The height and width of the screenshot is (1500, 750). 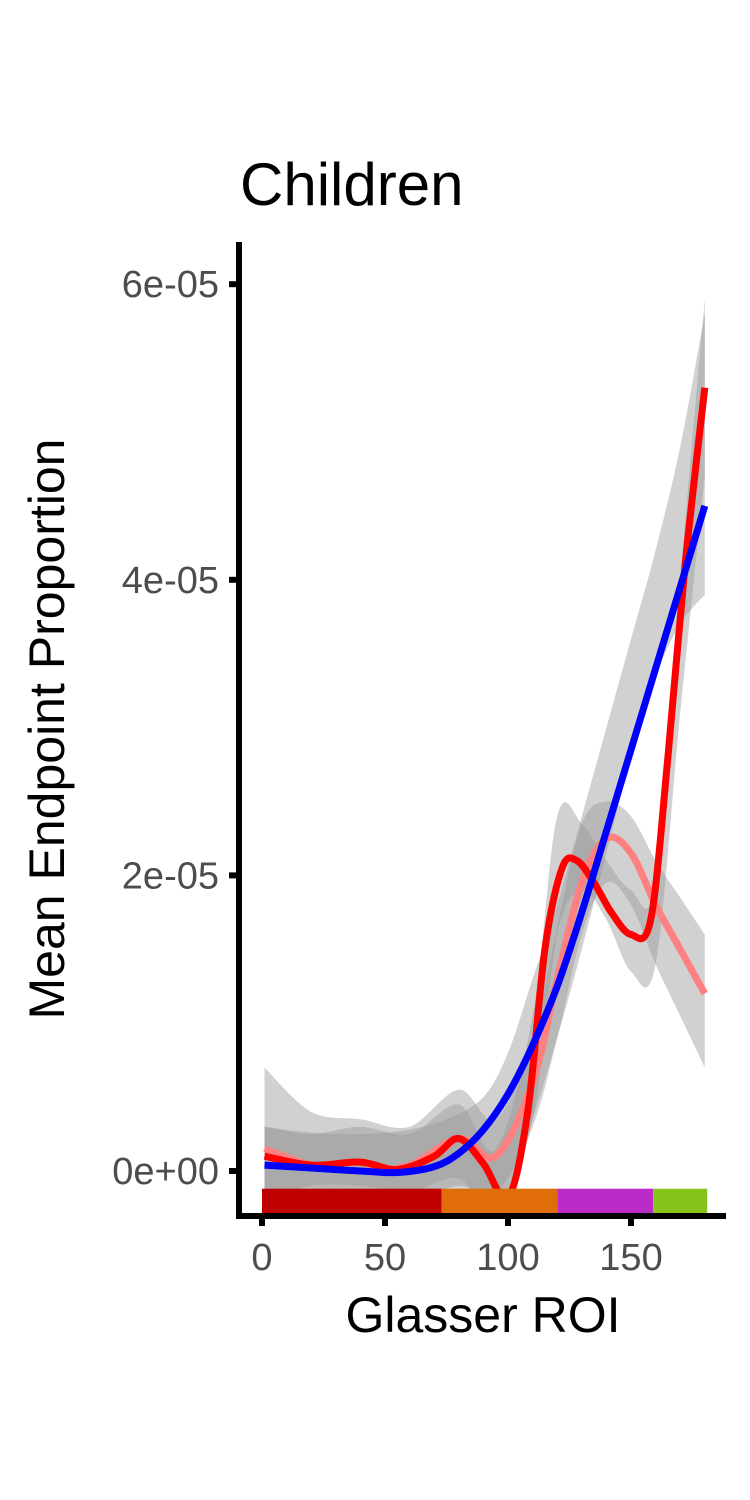 I want to click on x-tick-label: 150, so click(x=630, y=1258).